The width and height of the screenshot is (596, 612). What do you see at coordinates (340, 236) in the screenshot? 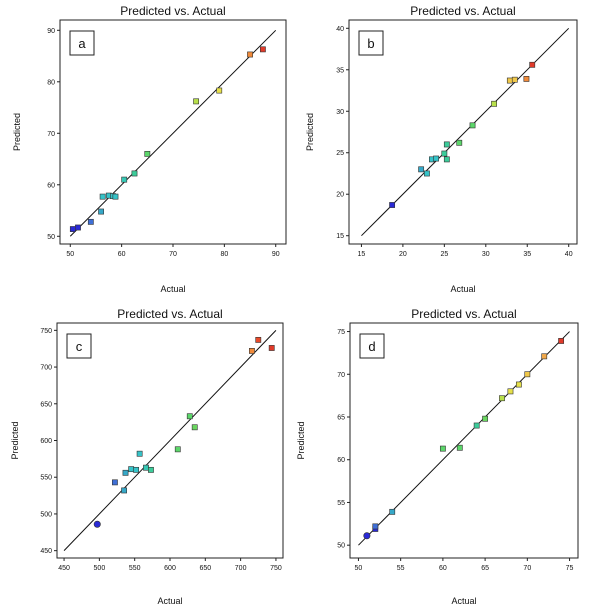
I see `y-tick-label: 15` at bounding box center [340, 236].